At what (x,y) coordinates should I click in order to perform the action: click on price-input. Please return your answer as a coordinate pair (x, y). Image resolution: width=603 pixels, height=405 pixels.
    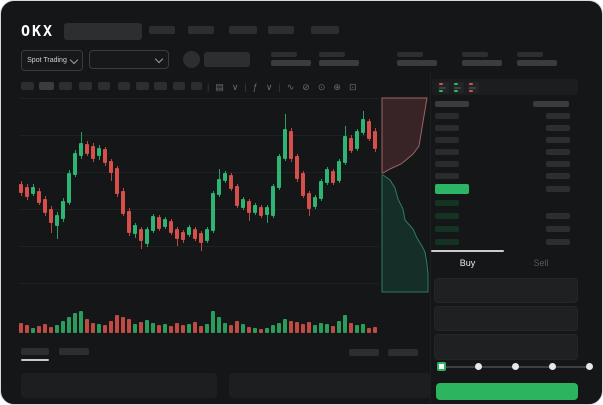
    Looking at the image, I should click on (506, 290).